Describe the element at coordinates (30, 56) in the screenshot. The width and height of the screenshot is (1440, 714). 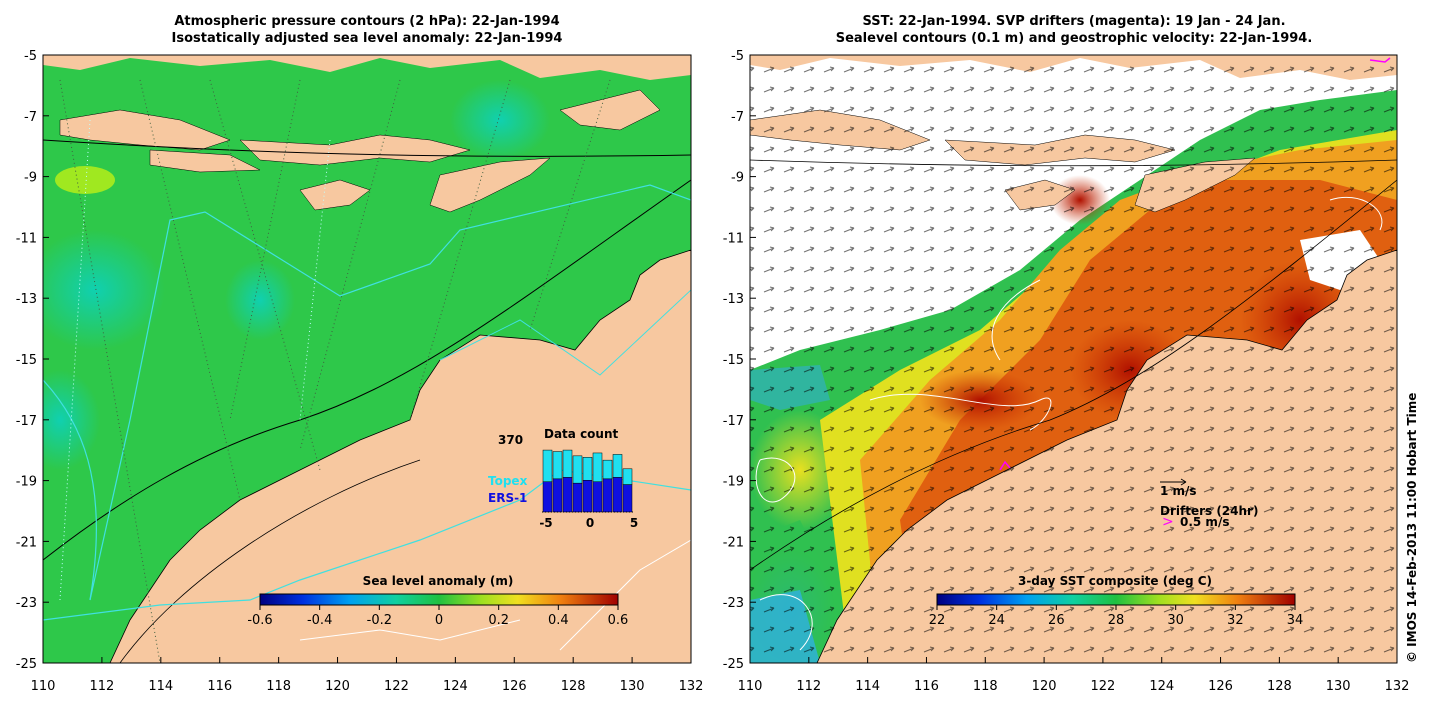
I see `left-y-tick-label: -5` at that location.